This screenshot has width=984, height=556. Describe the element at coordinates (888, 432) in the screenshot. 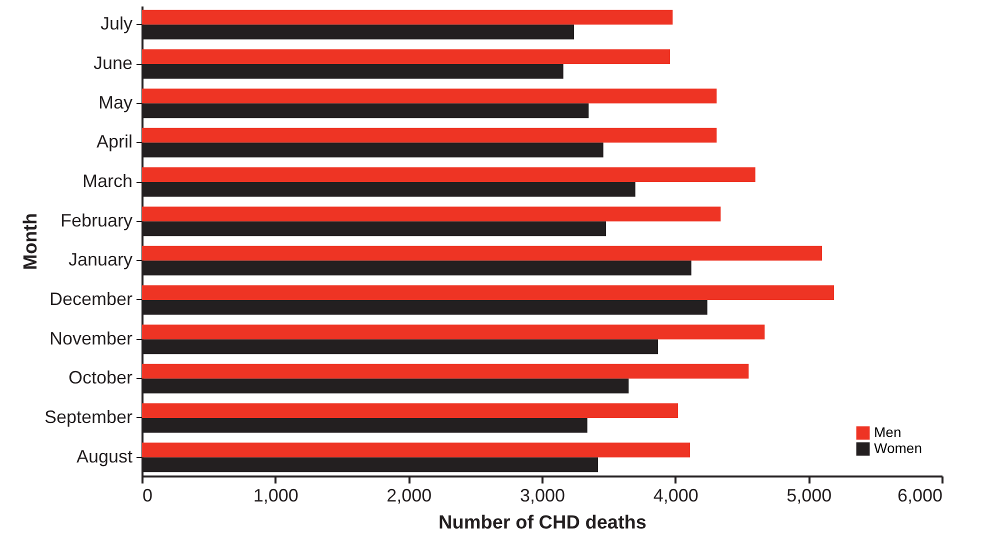

I see `legend-label: Men` at that location.